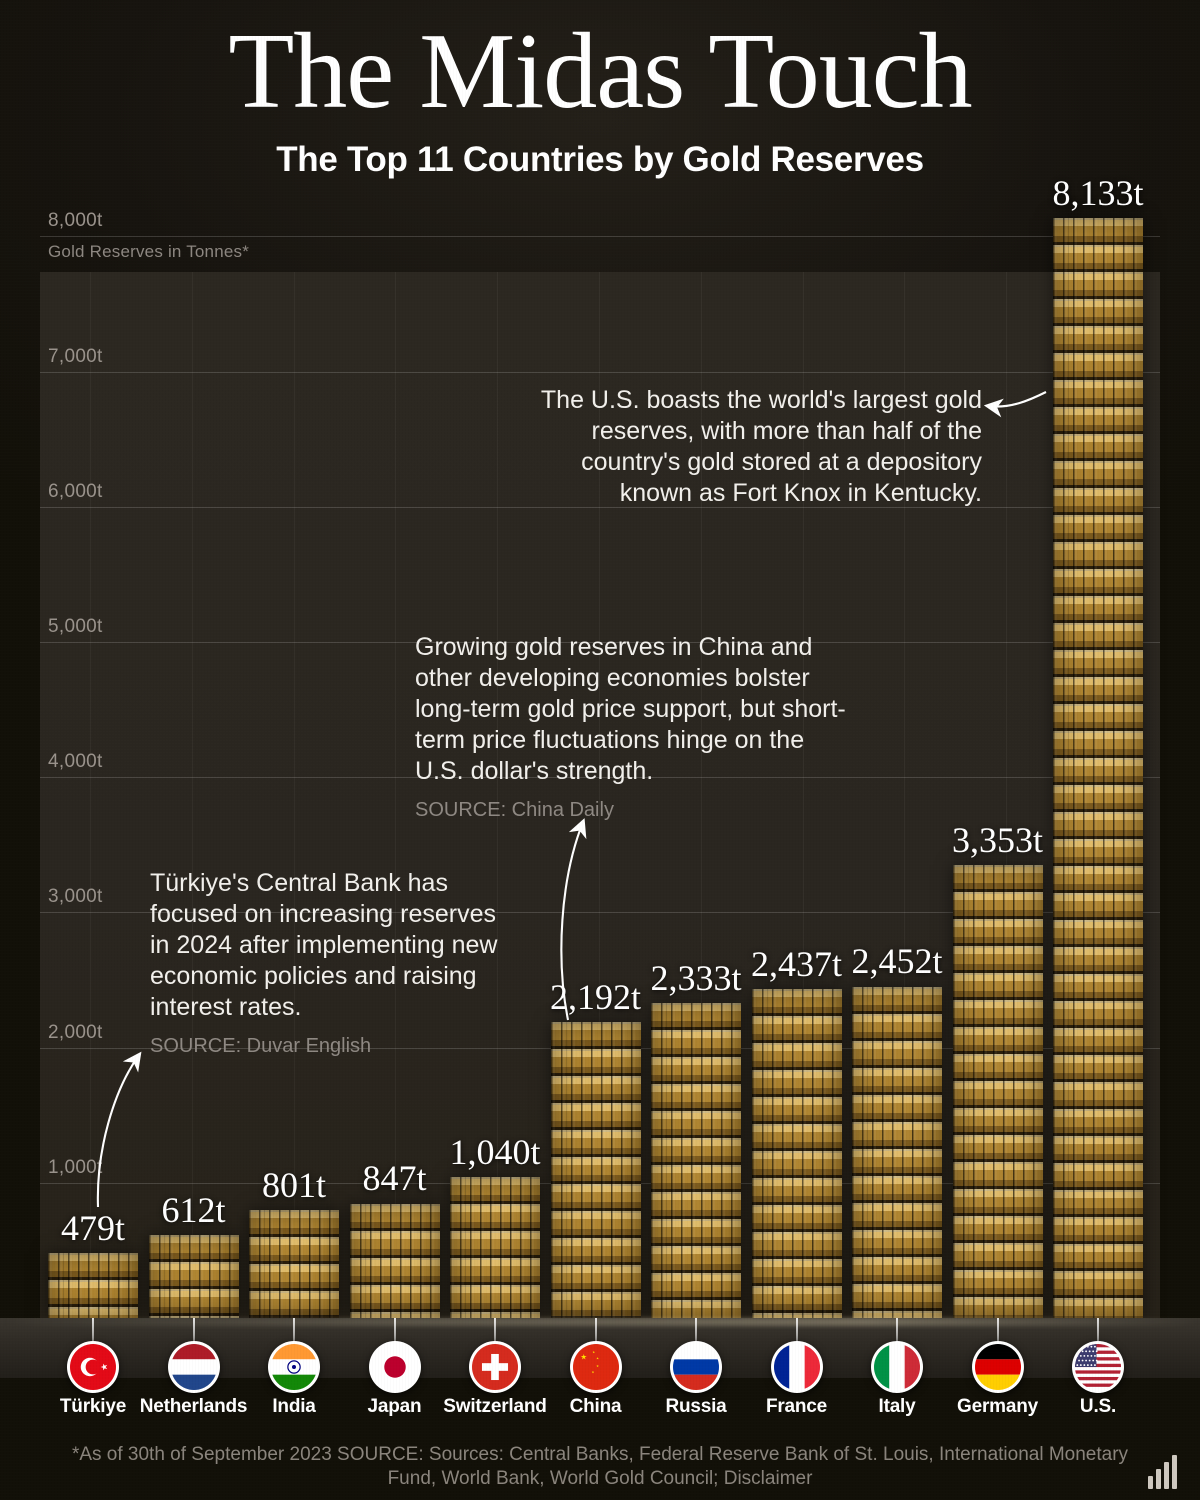  I want to click on japan-flag-icon, so click(394, 1367).